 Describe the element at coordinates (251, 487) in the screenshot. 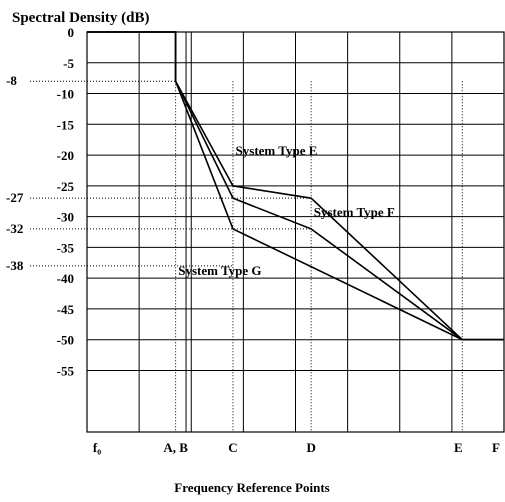

I see `x-axis-label: Frequency Reference Points` at that location.